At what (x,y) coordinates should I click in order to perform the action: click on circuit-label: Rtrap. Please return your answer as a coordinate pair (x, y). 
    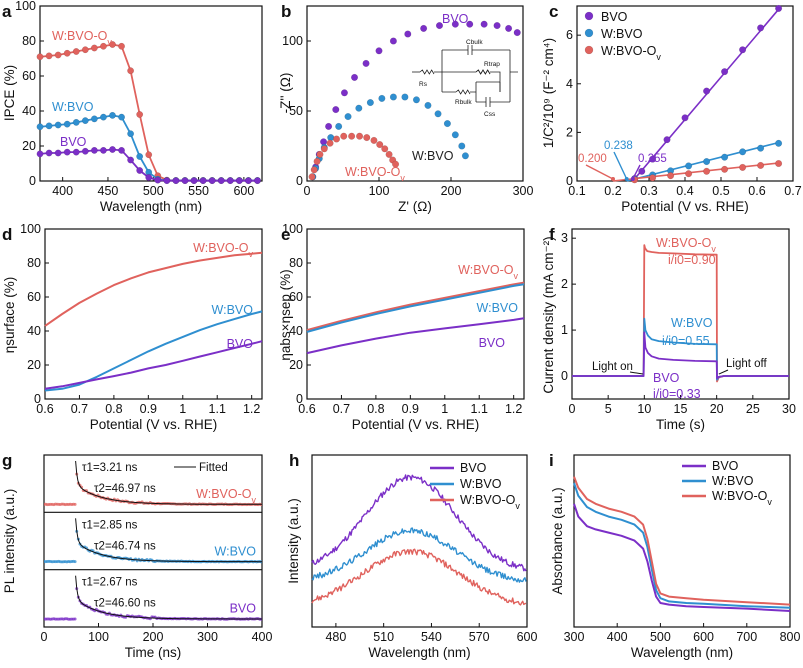
    Looking at the image, I should click on (492, 64).